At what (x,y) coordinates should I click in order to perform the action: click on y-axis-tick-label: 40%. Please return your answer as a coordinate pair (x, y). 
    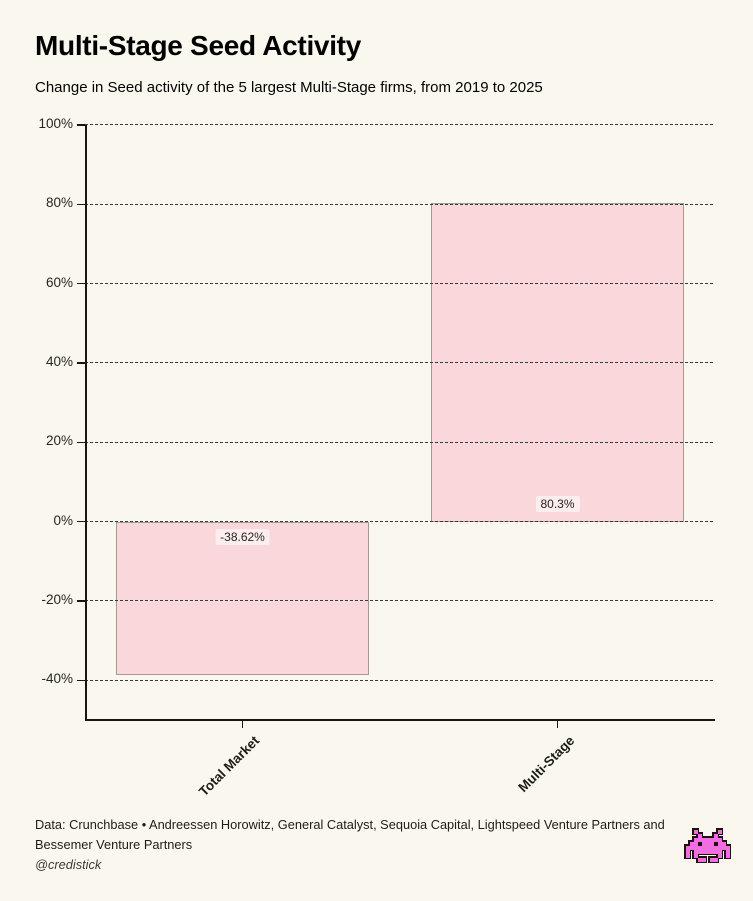
    Looking at the image, I should click on (59, 361).